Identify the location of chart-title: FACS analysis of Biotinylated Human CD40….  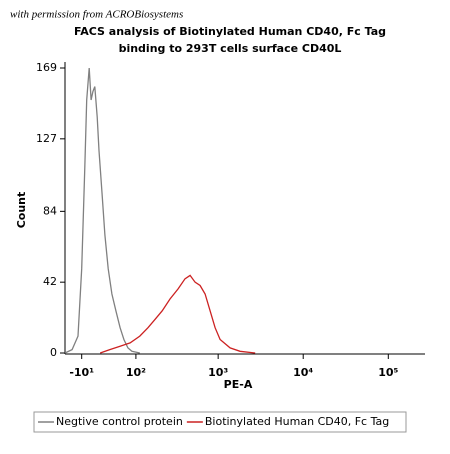
(230, 31).